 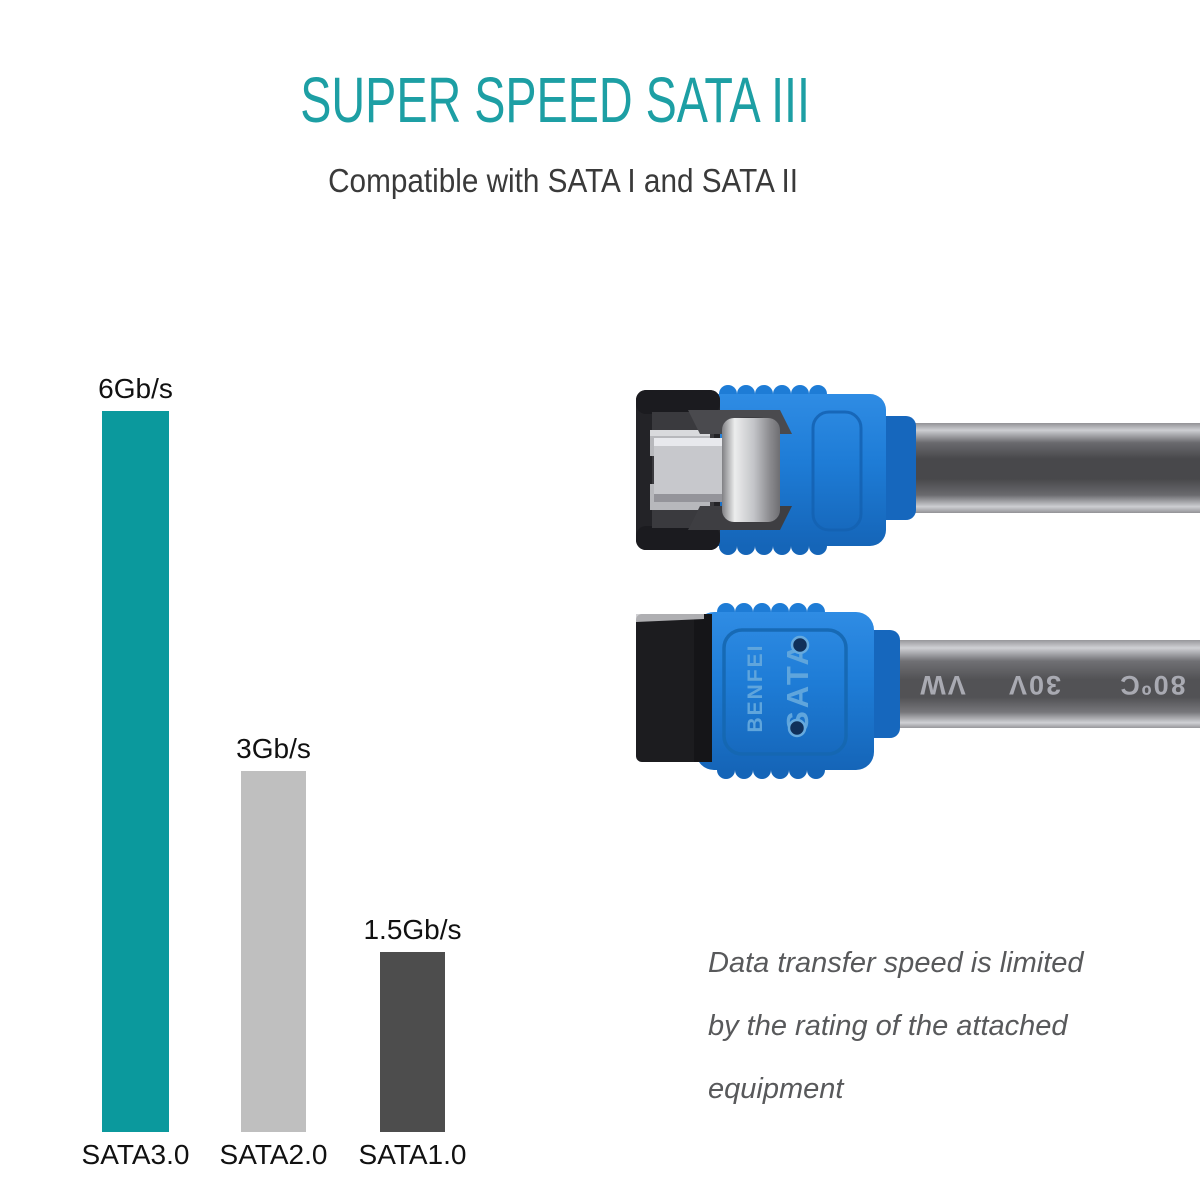 What do you see at coordinates (674, 688) in the screenshot?
I see `connector-black-head` at bounding box center [674, 688].